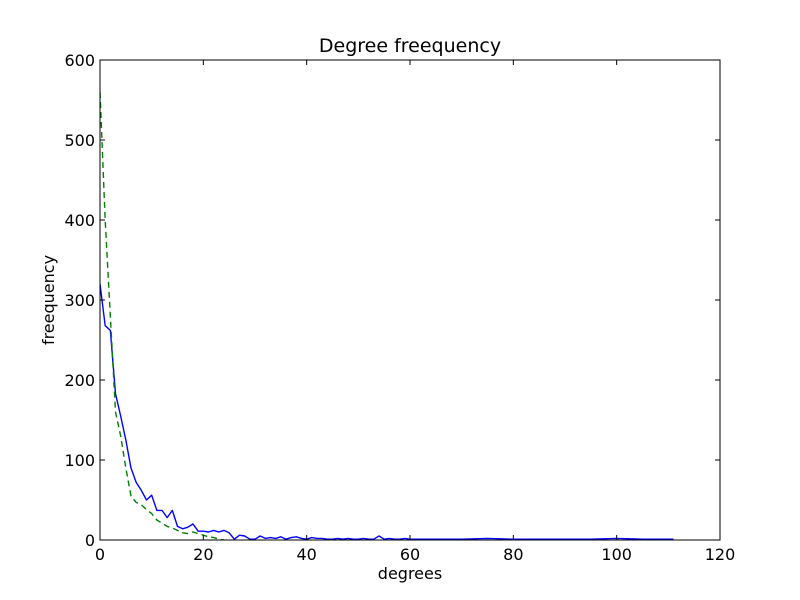 This screenshot has width=800, height=600. What do you see at coordinates (48, 300) in the screenshot?
I see `y-axis-label: freequency` at bounding box center [48, 300].